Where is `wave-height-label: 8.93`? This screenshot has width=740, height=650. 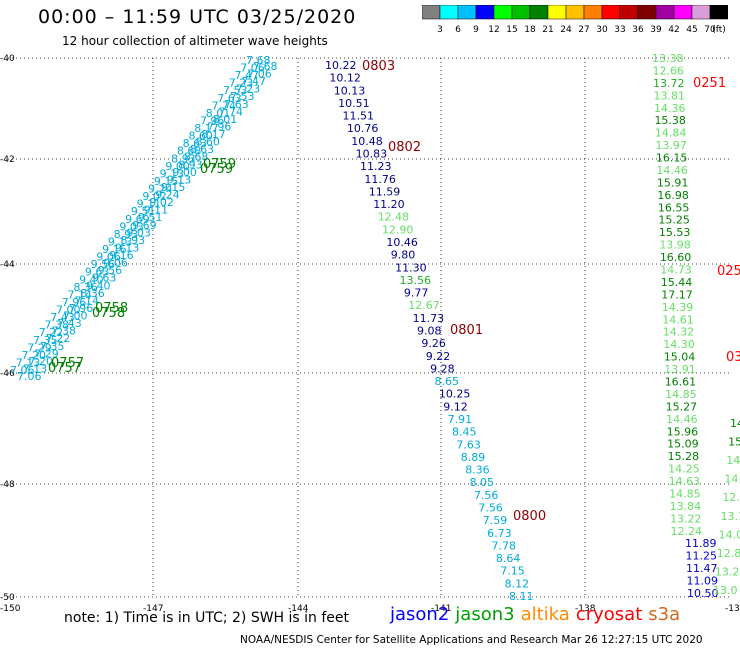
wave-height-label: 8.93 is located at coordinates (190, 164).